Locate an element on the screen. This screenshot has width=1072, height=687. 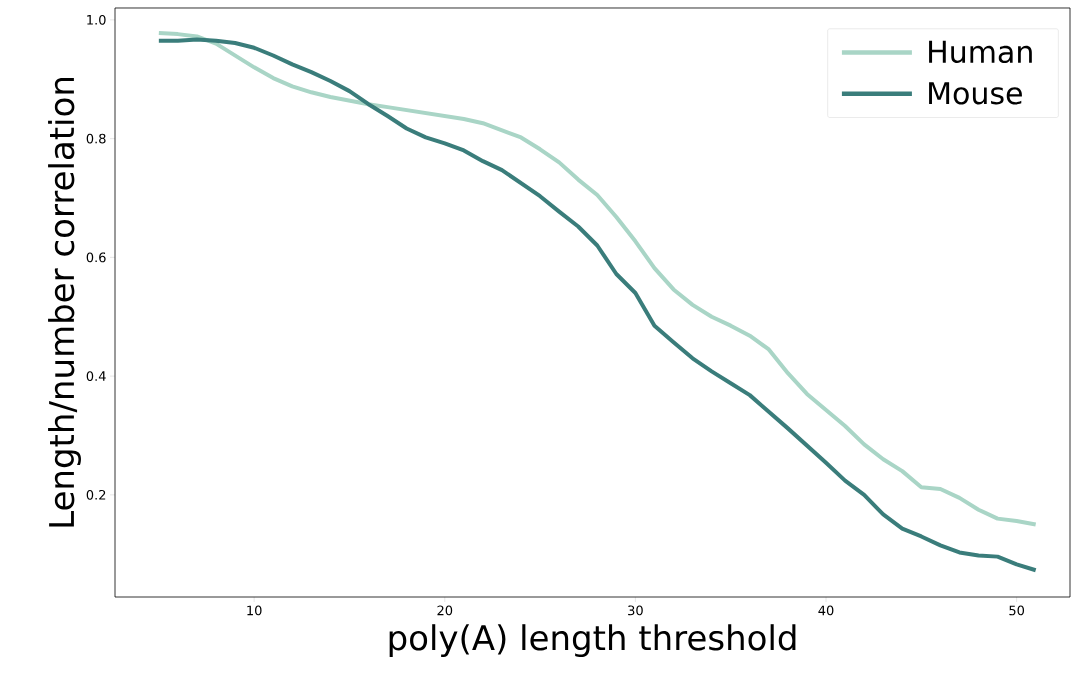
x-tick-label: 10 is located at coordinates (254, 610).